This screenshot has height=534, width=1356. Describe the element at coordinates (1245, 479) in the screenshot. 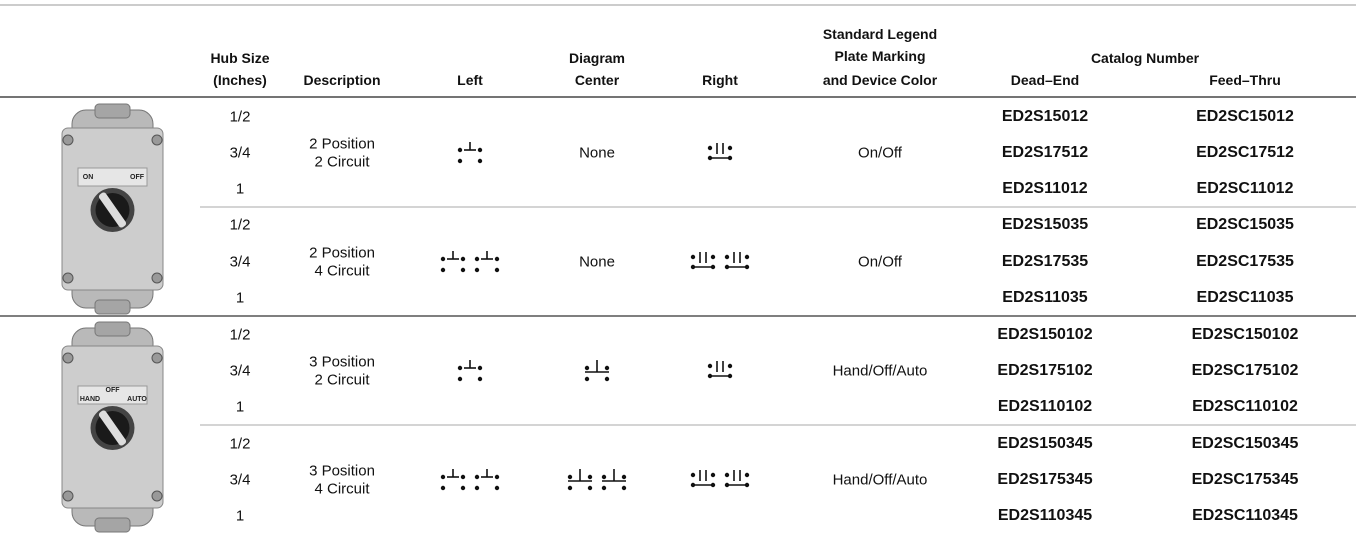

I see `feed-thru-number: ED2SC175345` at that location.